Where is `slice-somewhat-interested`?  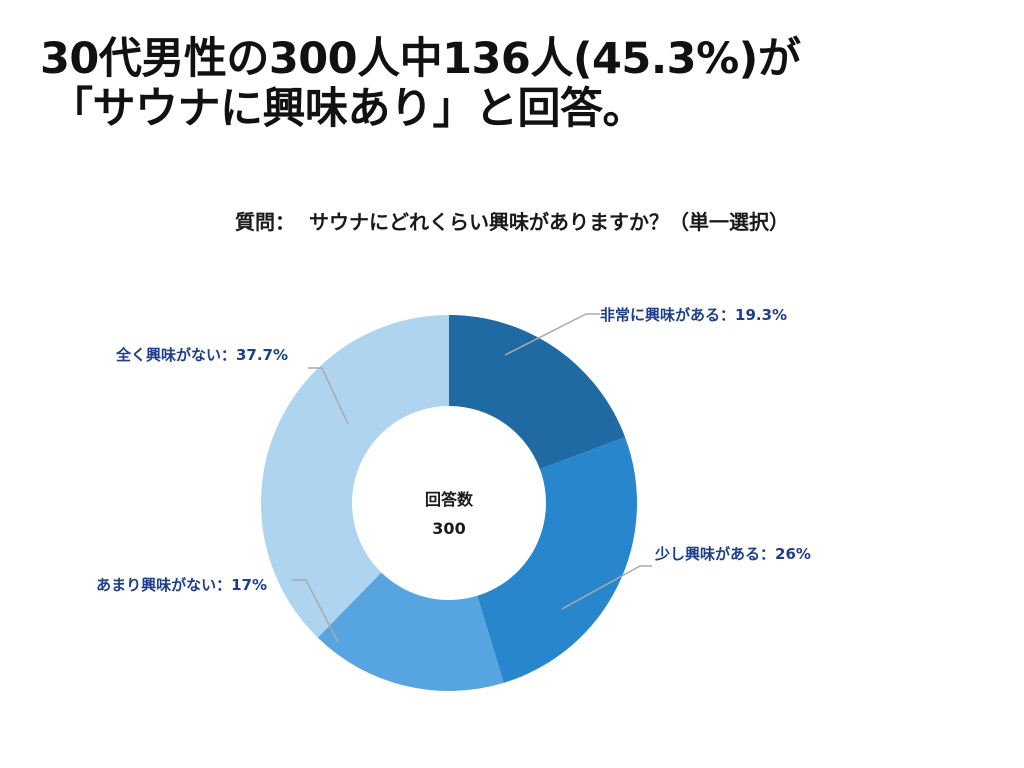
slice-somewhat-interested is located at coordinates (557, 560).